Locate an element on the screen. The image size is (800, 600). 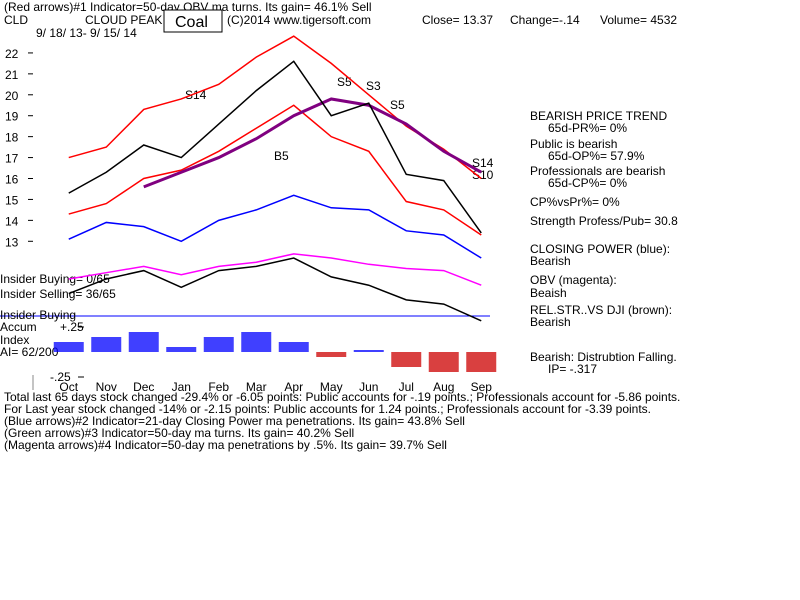
left-text: Index is located at coordinates (14, 340).